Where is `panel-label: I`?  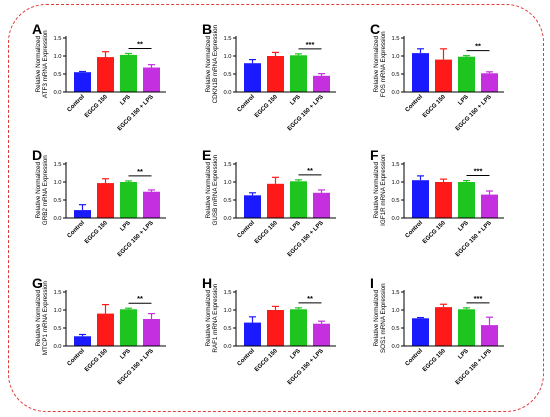 panel-label: I is located at coordinates (372, 283).